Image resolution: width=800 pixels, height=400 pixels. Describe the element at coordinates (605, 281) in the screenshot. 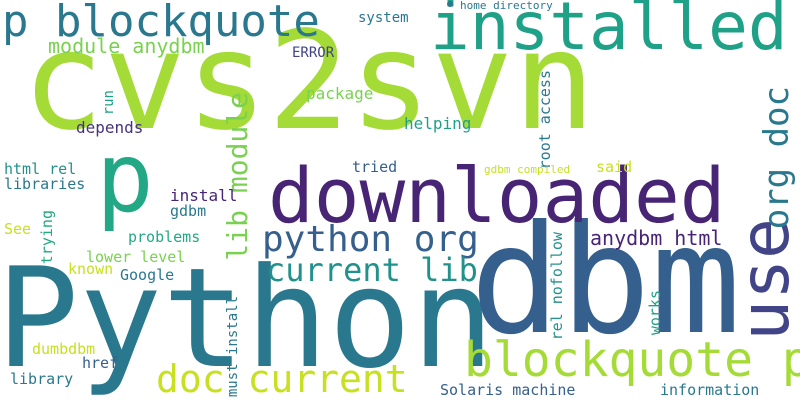

I see `word-dbm: dbm` at that location.